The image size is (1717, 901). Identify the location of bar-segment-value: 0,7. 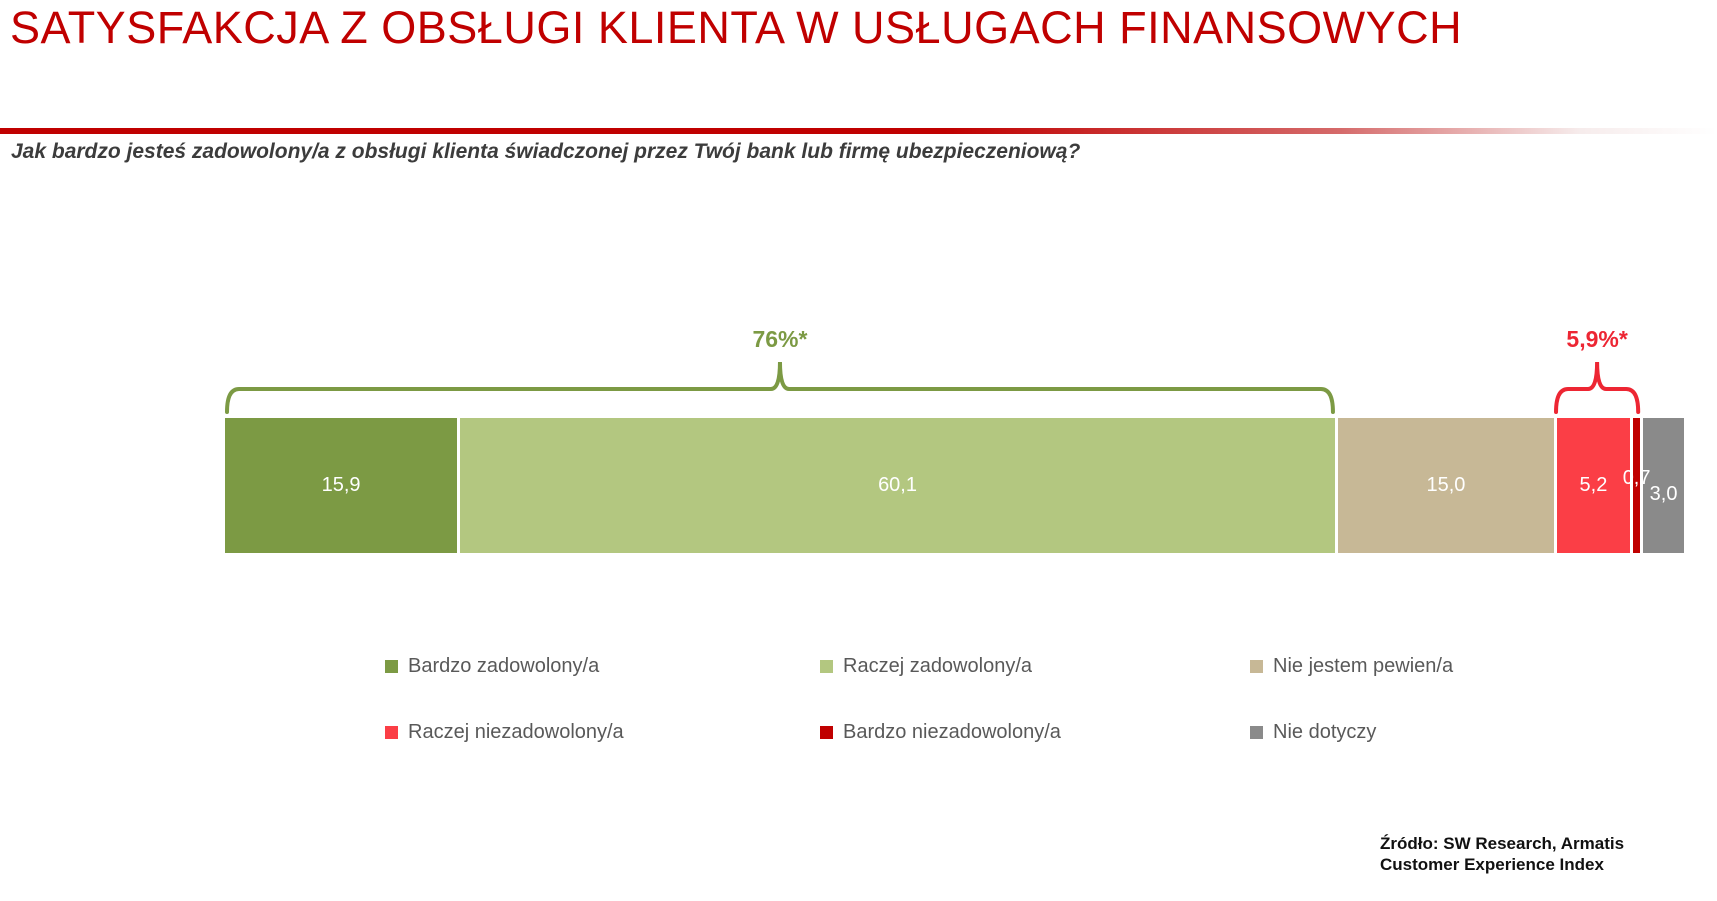
(1636, 478).